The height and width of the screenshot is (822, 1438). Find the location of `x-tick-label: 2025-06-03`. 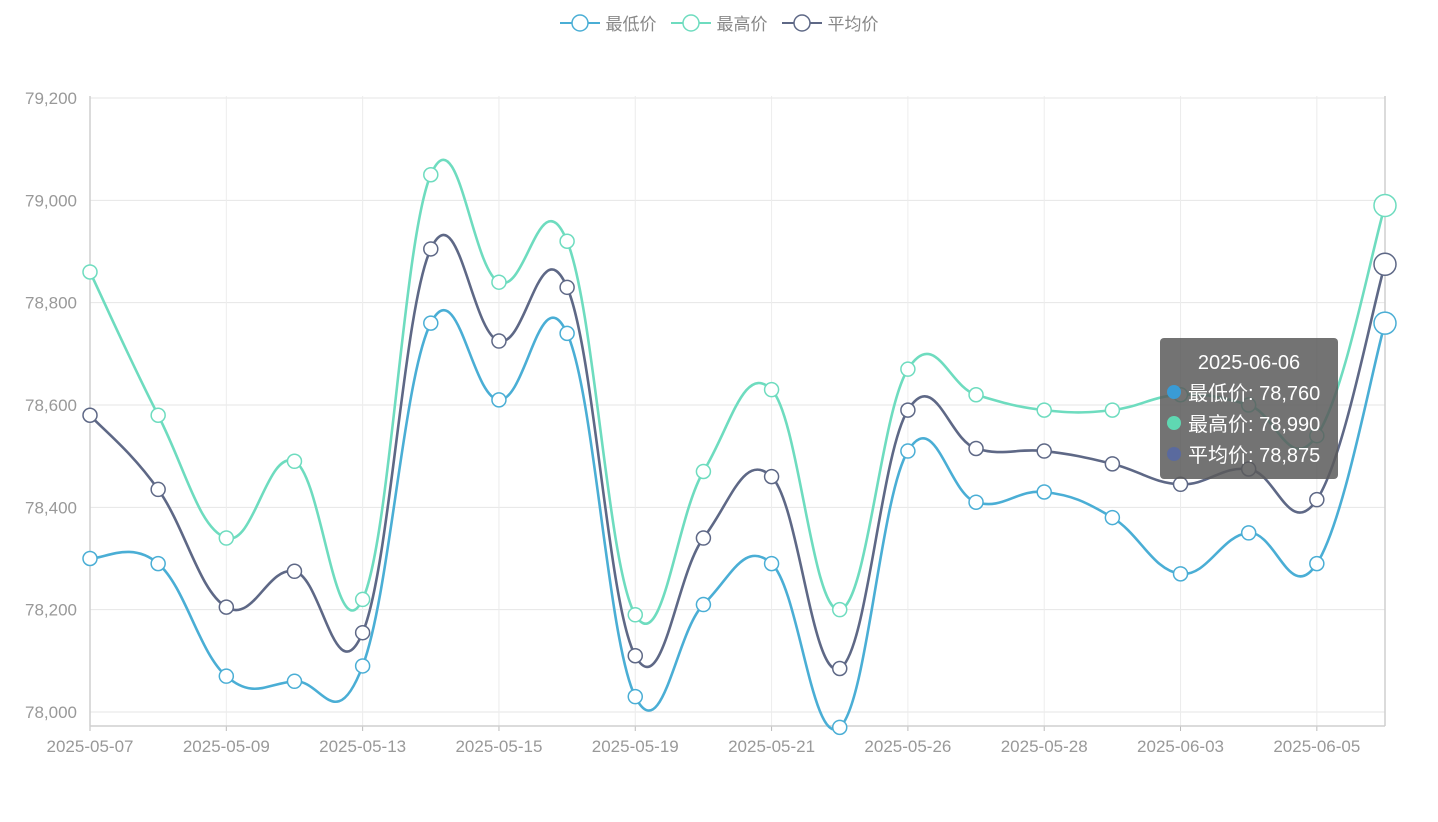

x-tick-label: 2025-06-03 is located at coordinates (1180, 746).